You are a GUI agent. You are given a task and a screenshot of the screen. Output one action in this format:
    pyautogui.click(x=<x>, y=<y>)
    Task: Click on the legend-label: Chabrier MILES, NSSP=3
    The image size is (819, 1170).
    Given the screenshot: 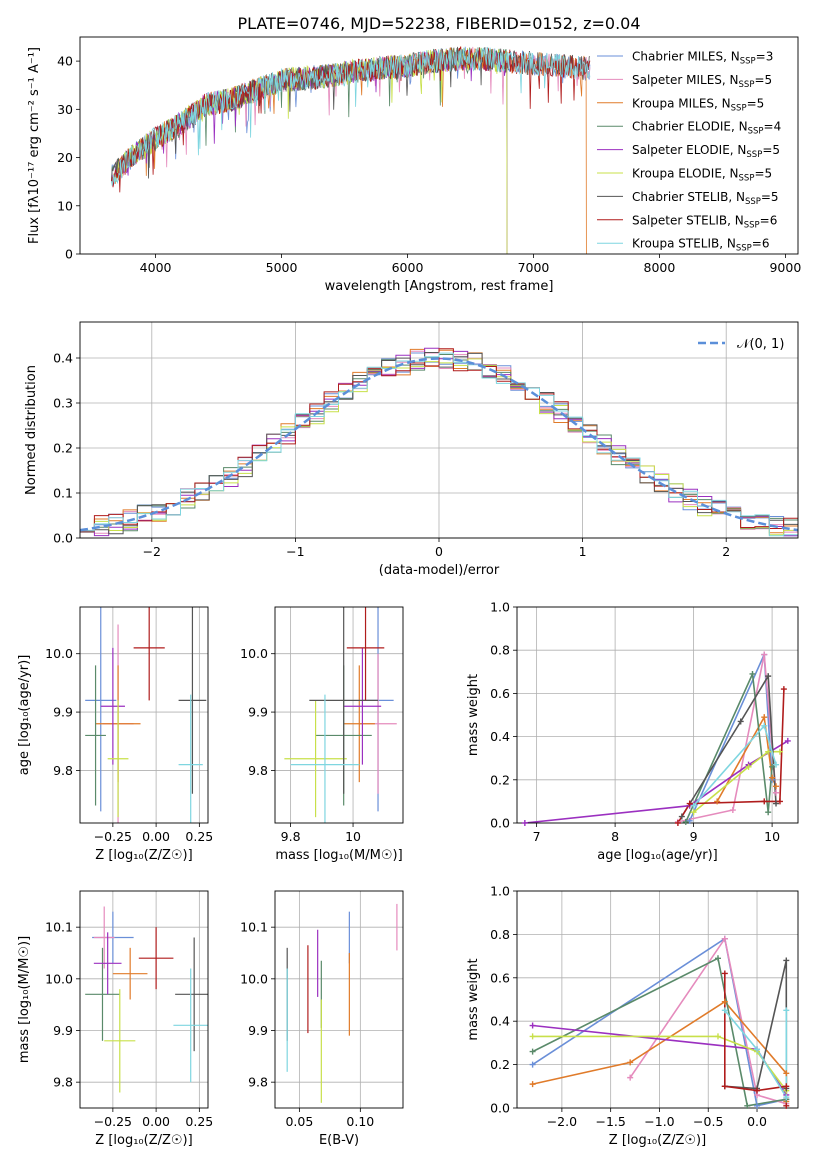 What is the action you would take?
    pyautogui.click(x=702, y=58)
    